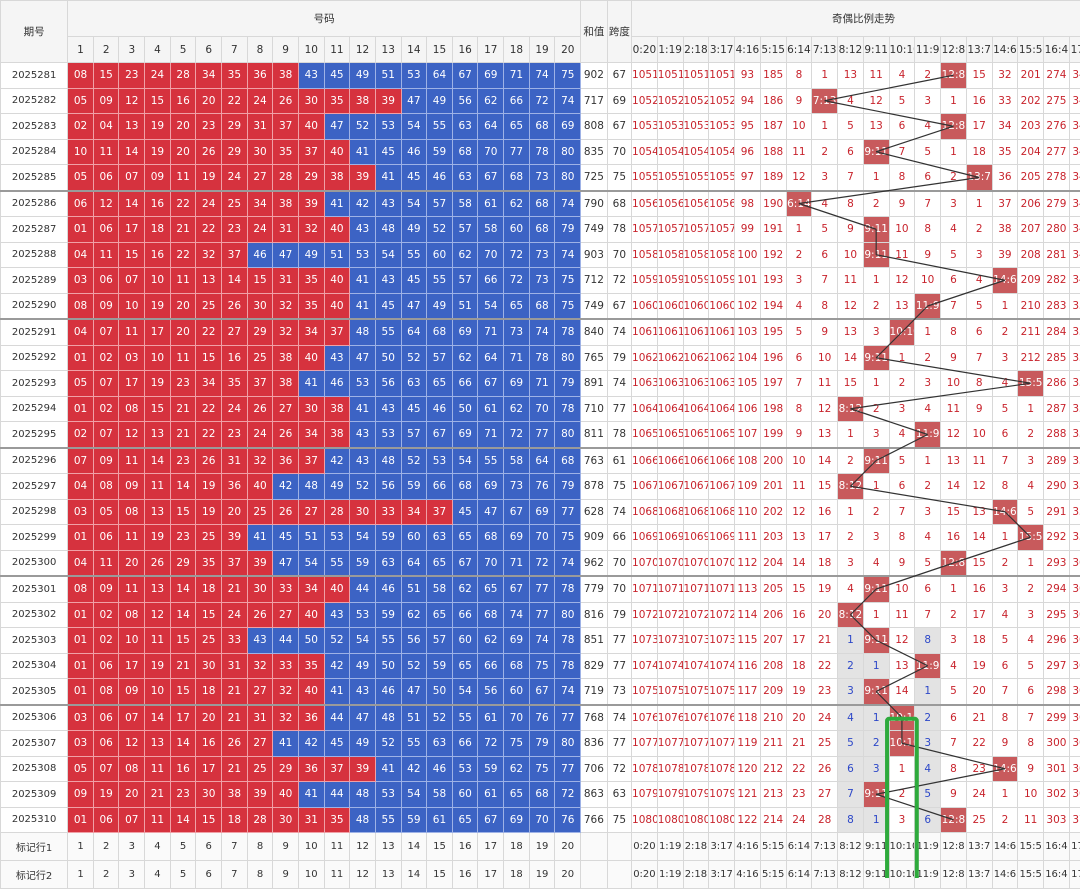 The image size is (1080, 889). Describe the element at coordinates (619, 384) in the screenshot. I see `span-cell: 74` at that location.